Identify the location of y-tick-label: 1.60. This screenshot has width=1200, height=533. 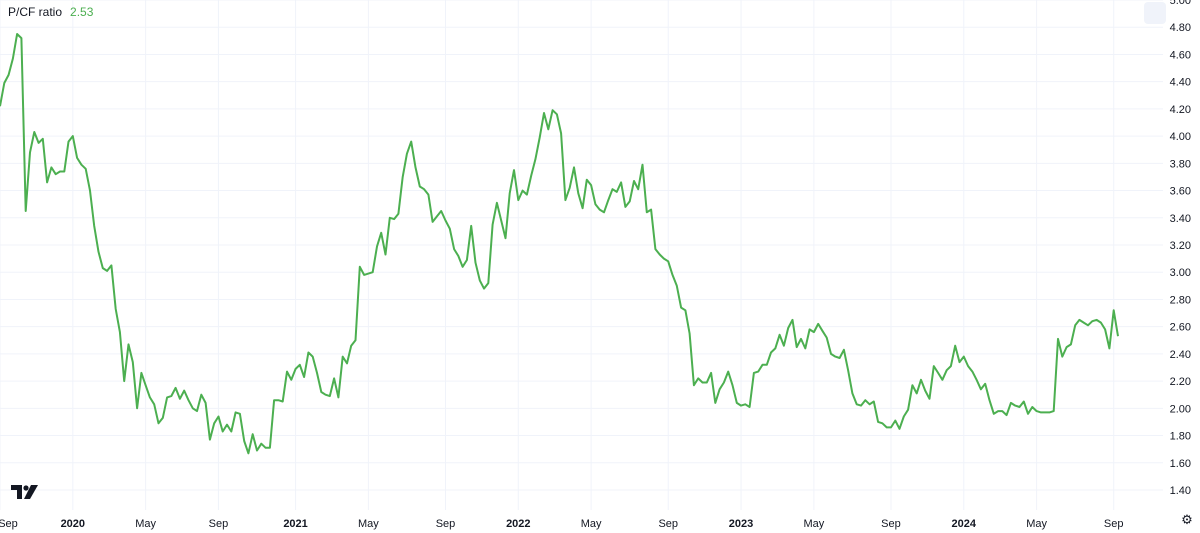
(1180, 464).